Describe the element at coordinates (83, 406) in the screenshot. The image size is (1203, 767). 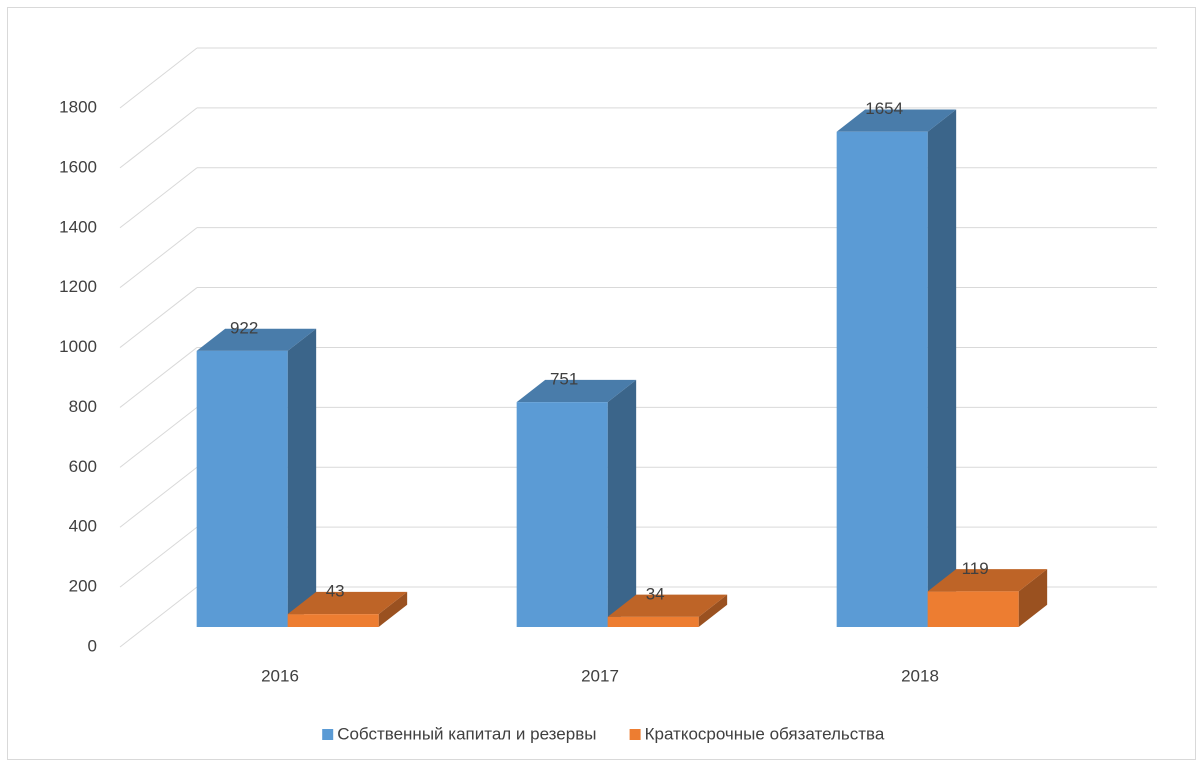
I see `y-tick-label: 800` at that location.